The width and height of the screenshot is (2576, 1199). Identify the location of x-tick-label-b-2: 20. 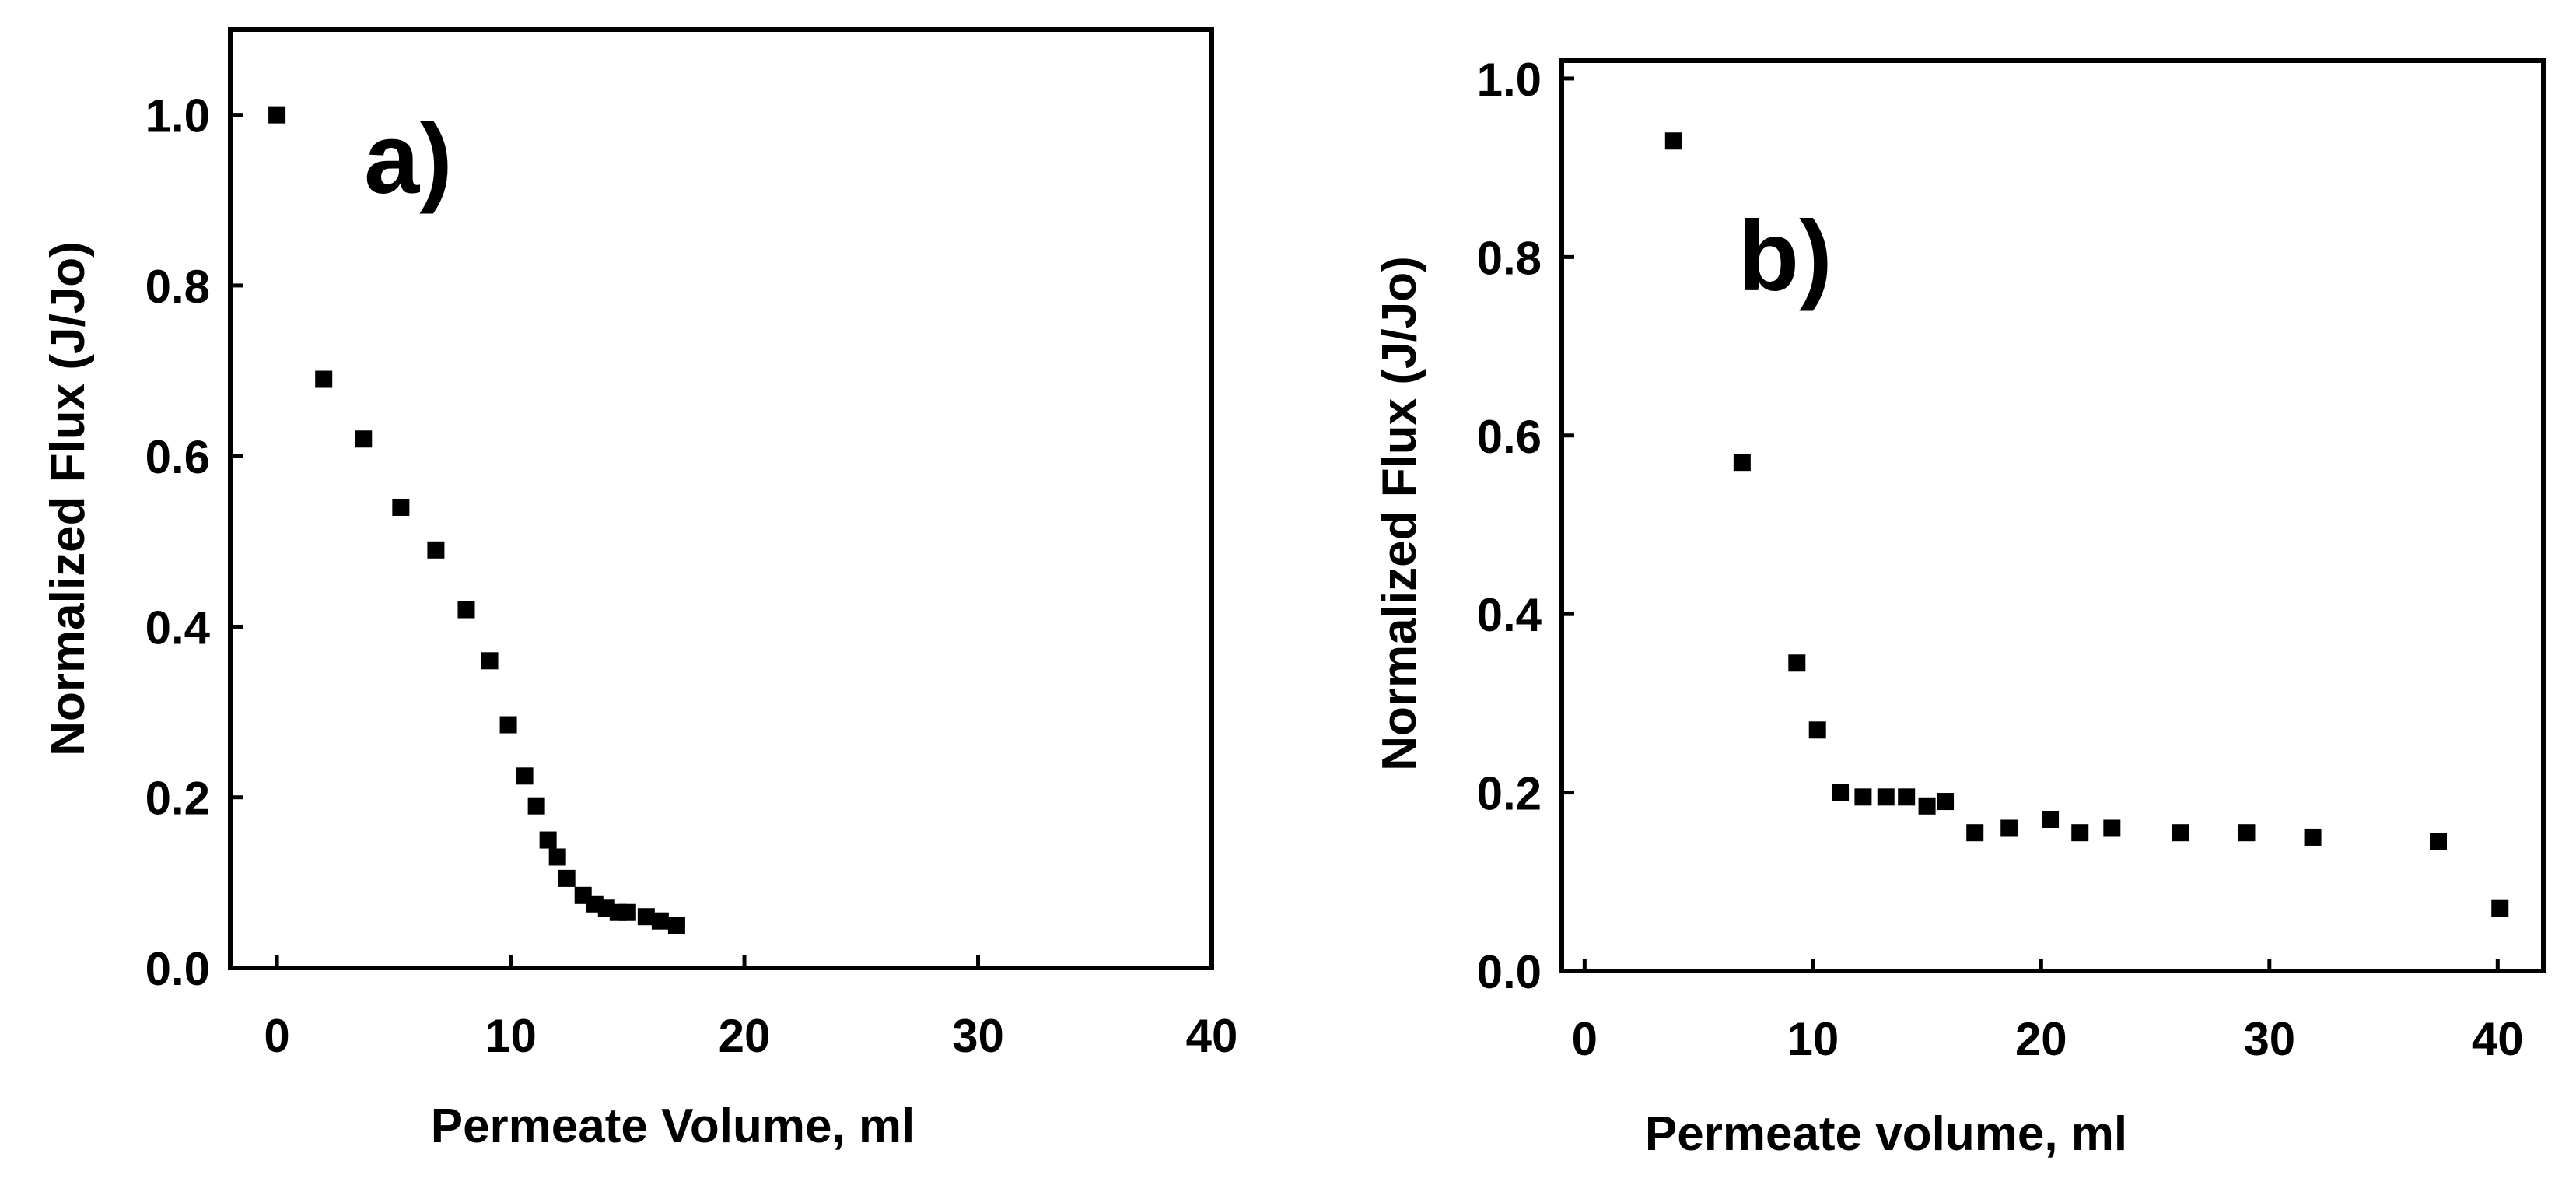
(2041, 1039).